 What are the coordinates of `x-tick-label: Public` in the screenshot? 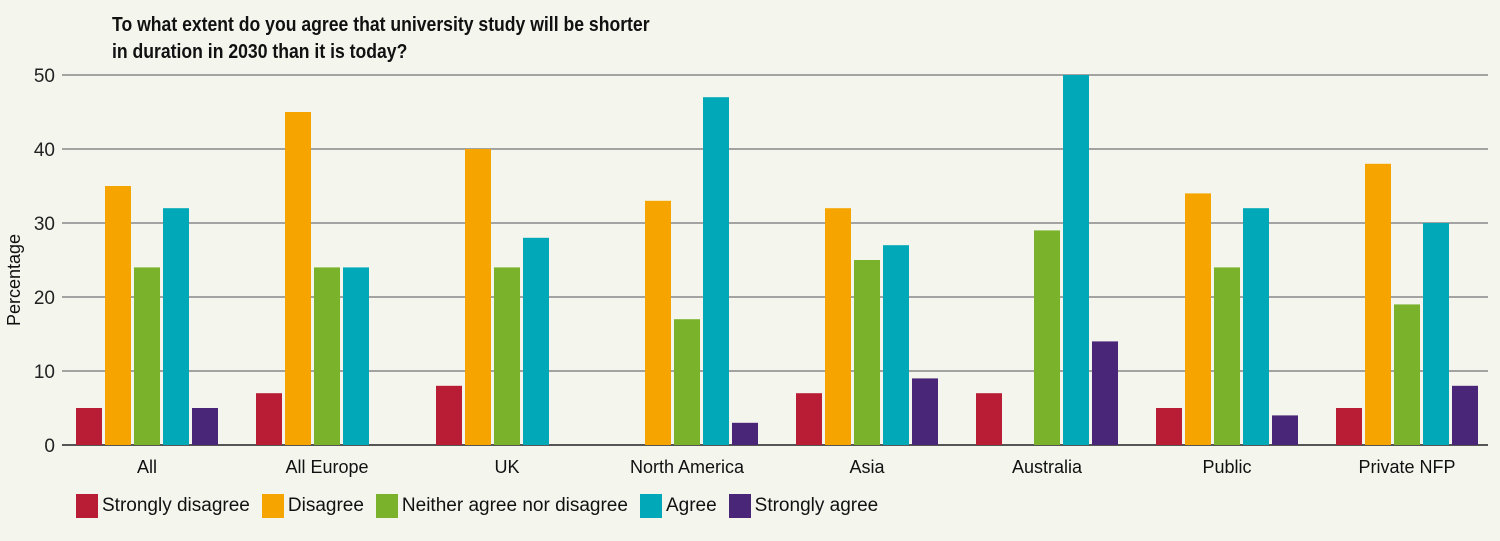 It's located at (1226, 467).